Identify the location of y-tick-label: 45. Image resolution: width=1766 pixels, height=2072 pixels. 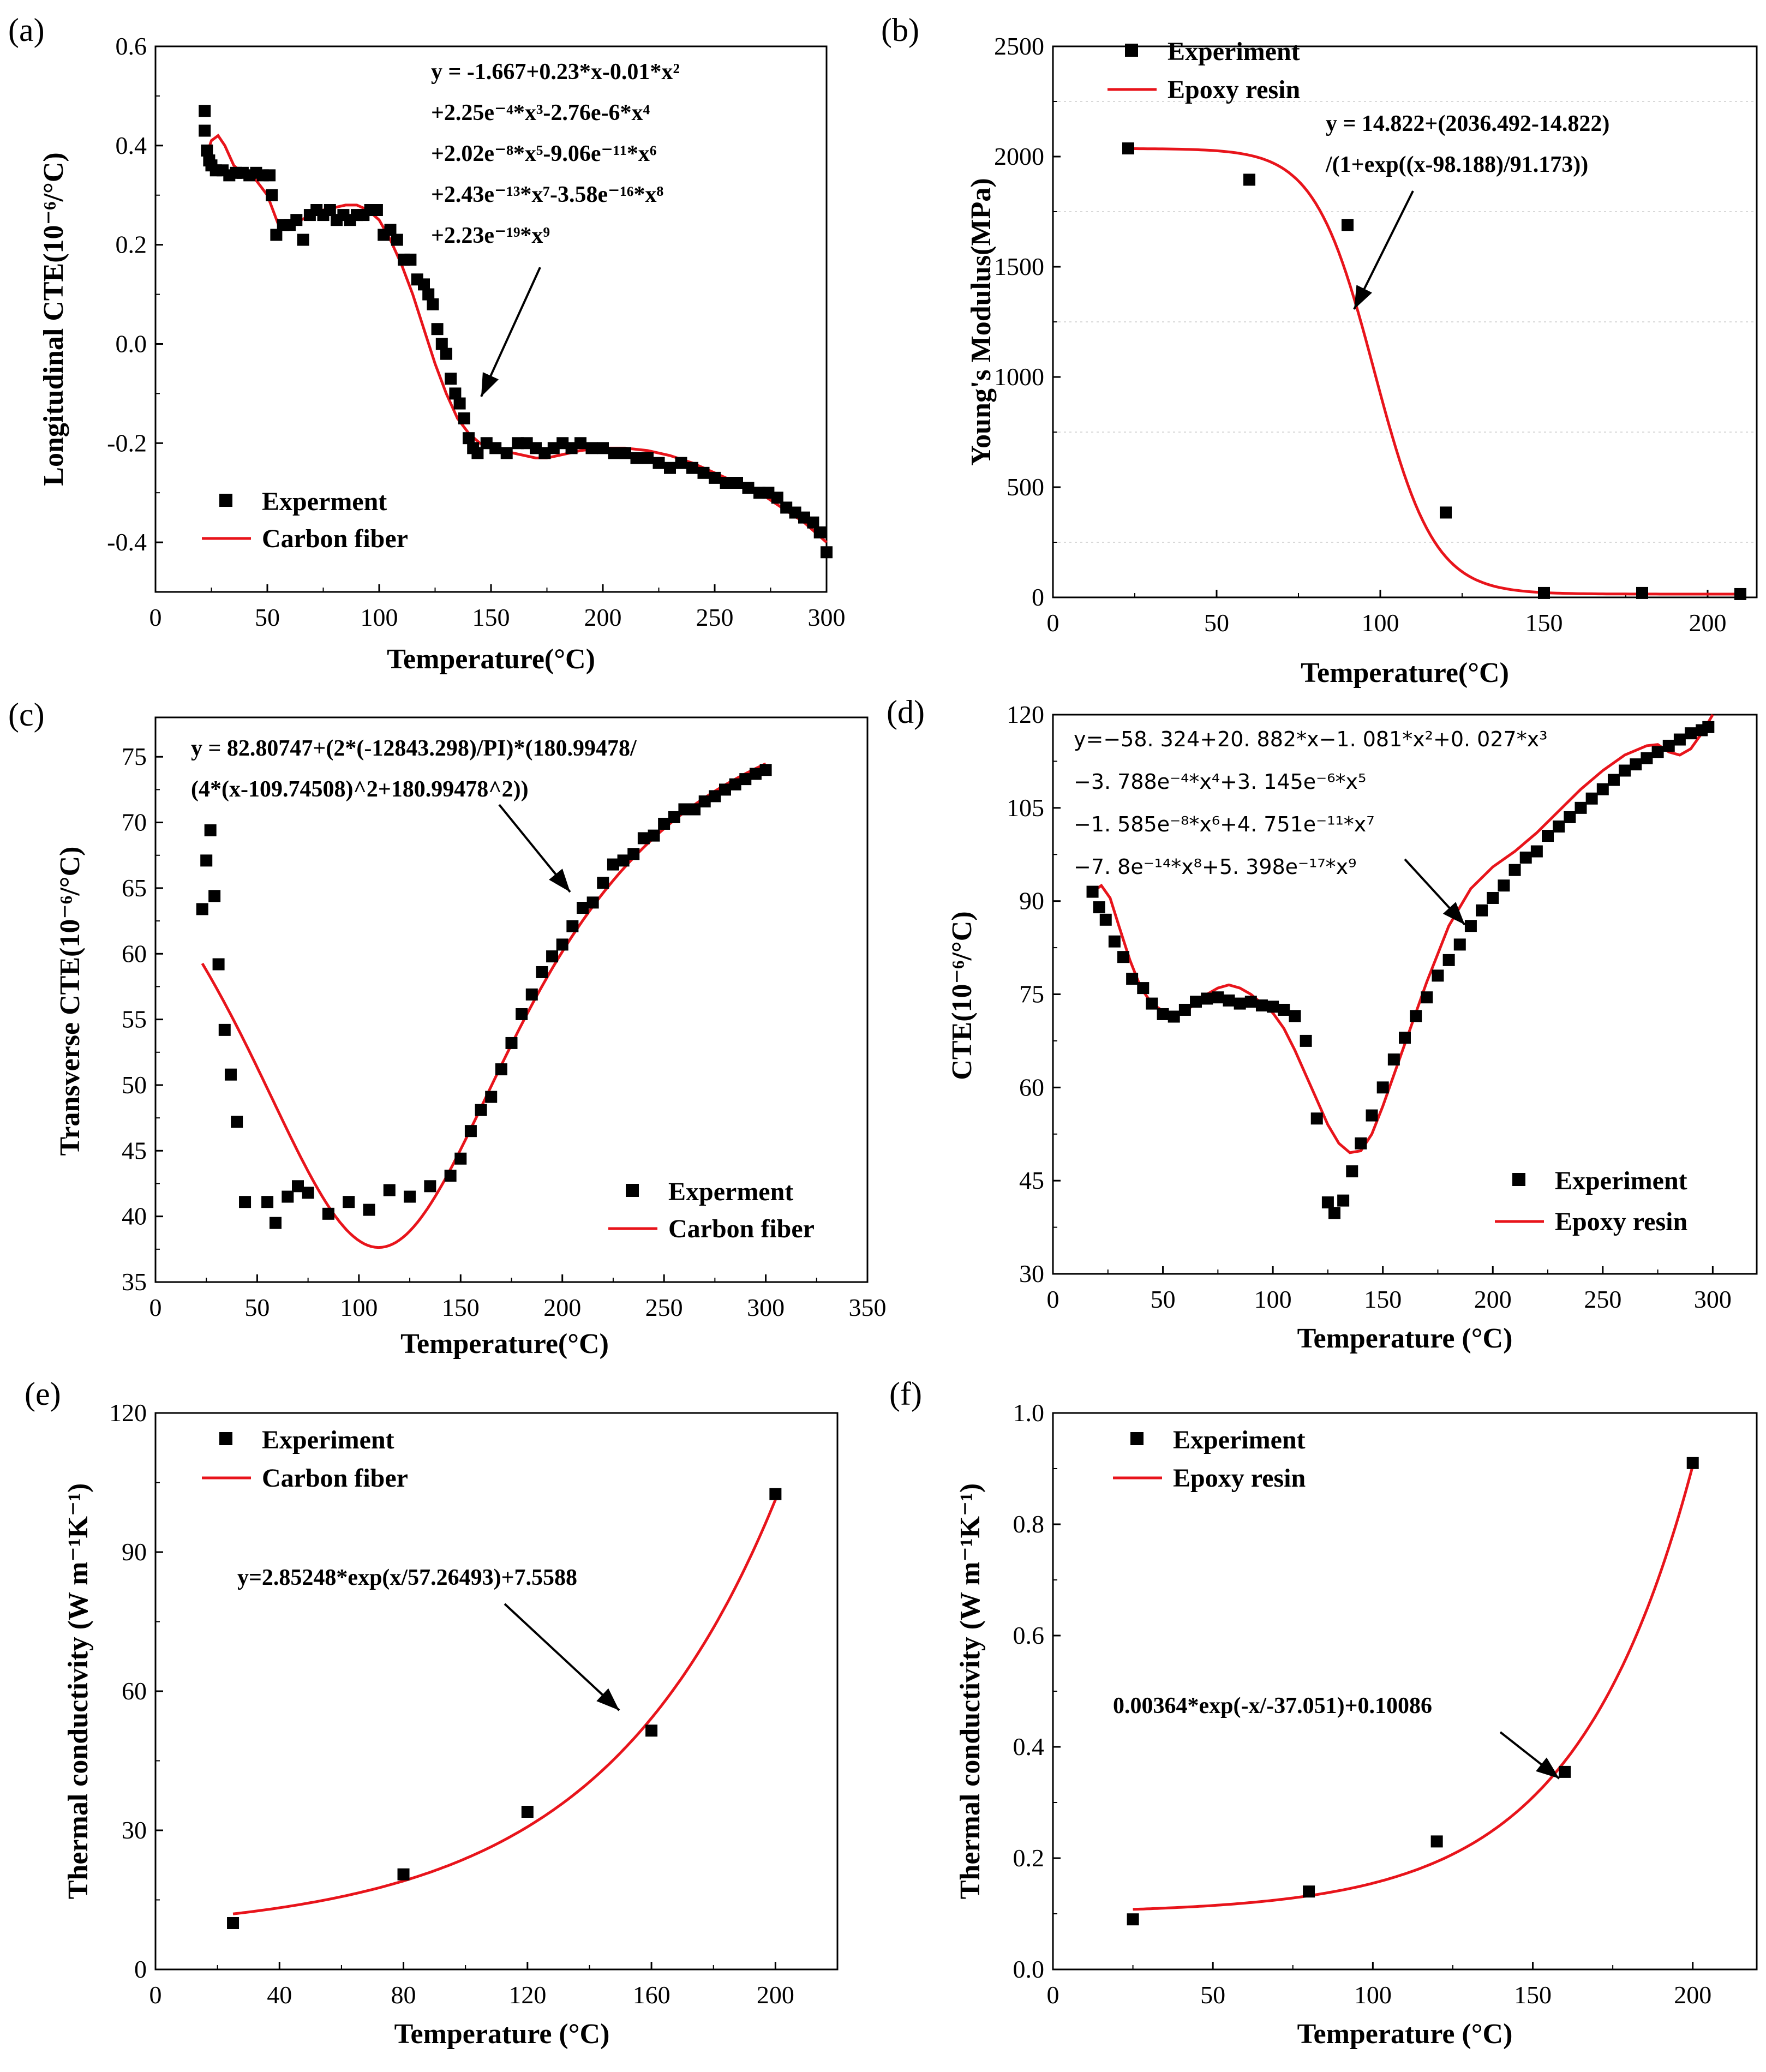
(1031, 1180).